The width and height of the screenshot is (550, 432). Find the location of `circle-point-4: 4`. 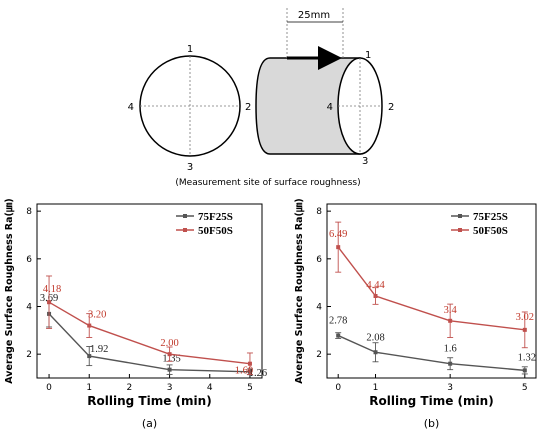

circle-point-4: 4 is located at coordinates (131, 107).